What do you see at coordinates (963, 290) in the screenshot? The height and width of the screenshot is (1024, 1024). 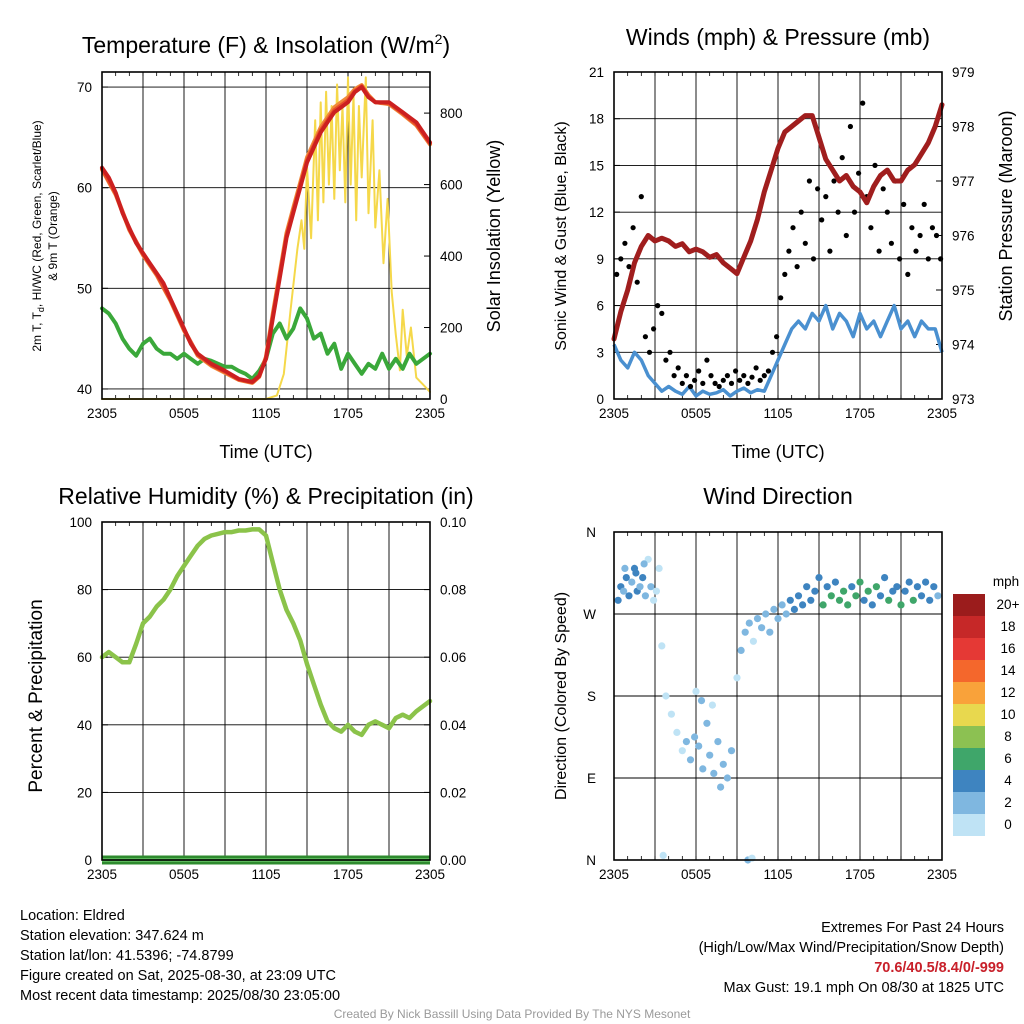 I see `y-tick-label-right: 975` at bounding box center [963, 290].